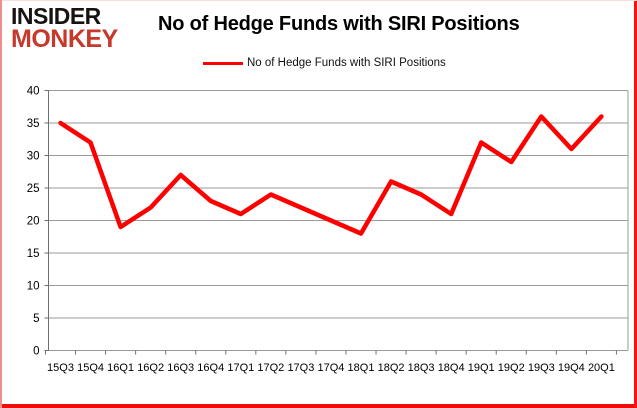 Image resolution: width=637 pixels, height=408 pixels. Describe the element at coordinates (511, 368) in the screenshot. I see `x-axis-tick-label: 19Q2` at that location.